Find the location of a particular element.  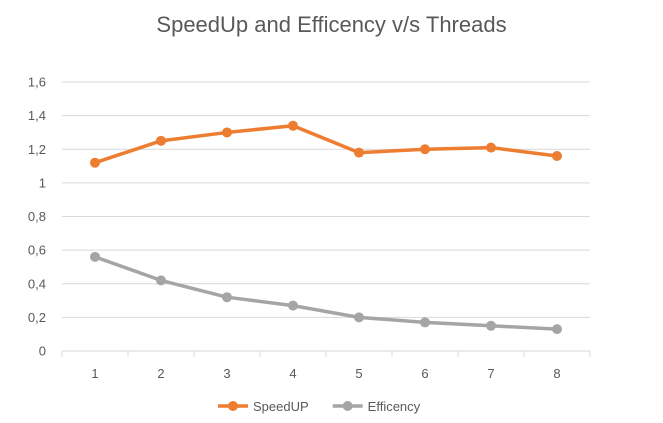

y-tick-label: 0,4 is located at coordinates (37, 283).